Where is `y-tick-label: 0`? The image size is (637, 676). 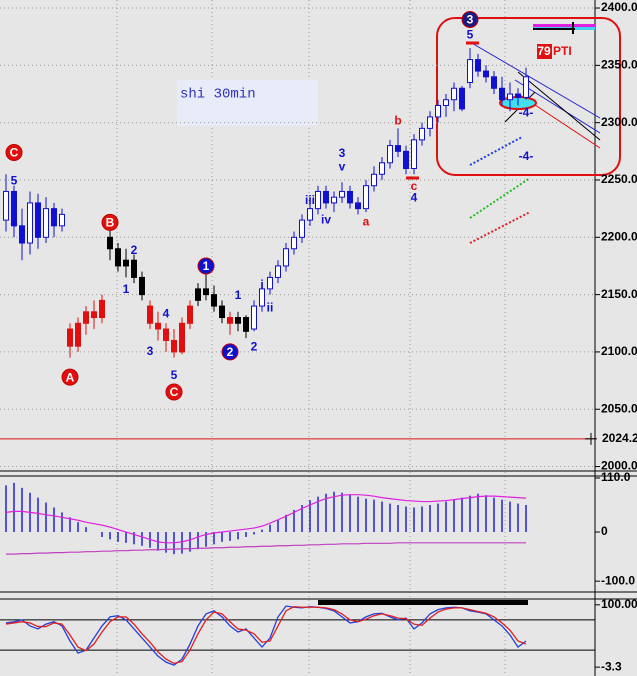
y-tick-label: 0 is located at coordinates (604, 531).